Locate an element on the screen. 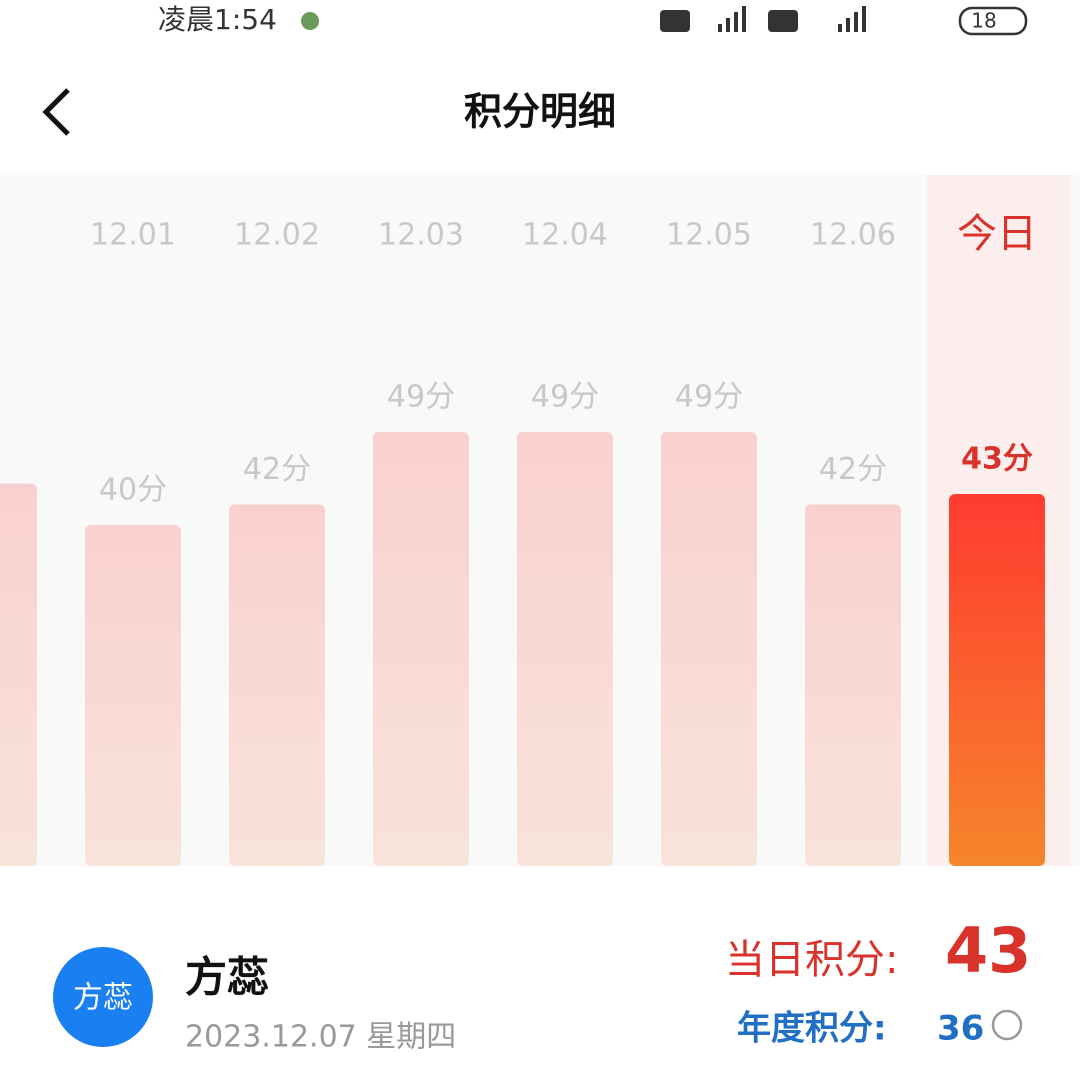  daily-value: 43 is located at coordinates (988, 950).